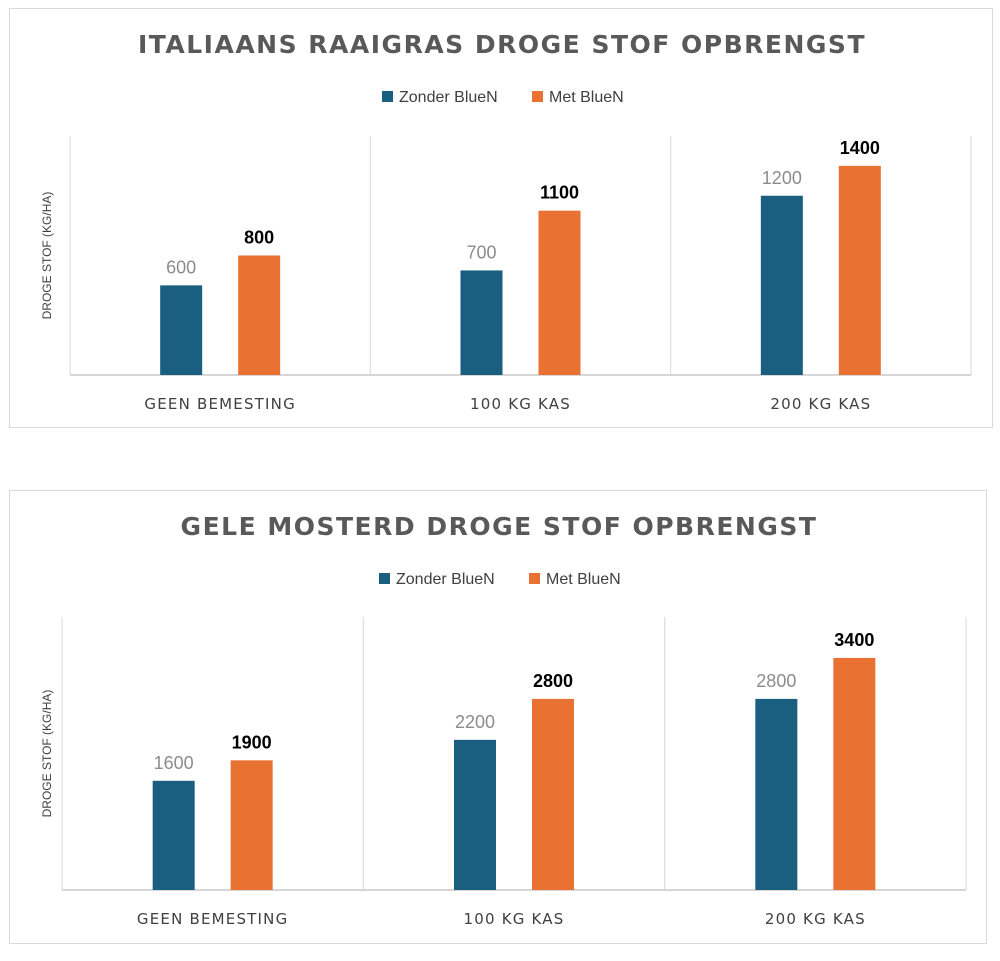 The image size is (1000, 961). I want to click on data-label-zonder-1: 1600, so click(174, 763).